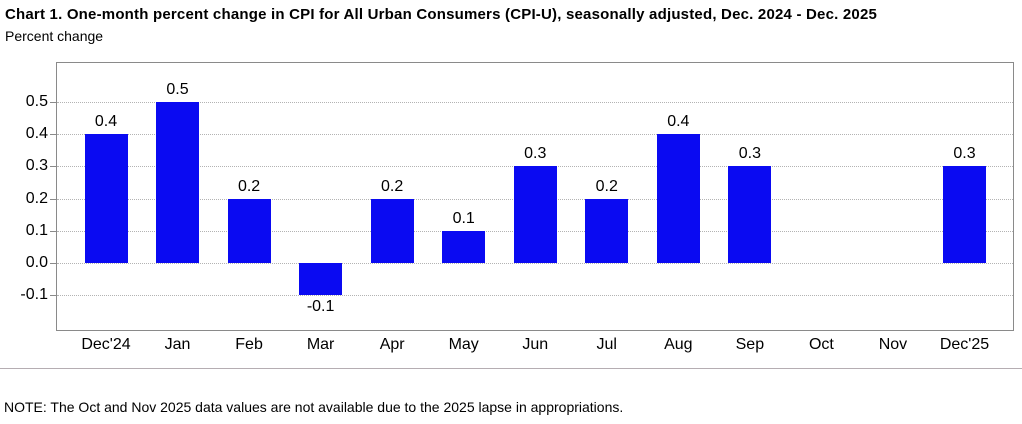  What do you see at coordinates (535, 344) in the screenshot?
I see `x-axis-label: Jun` at bounding box center [535, 344].